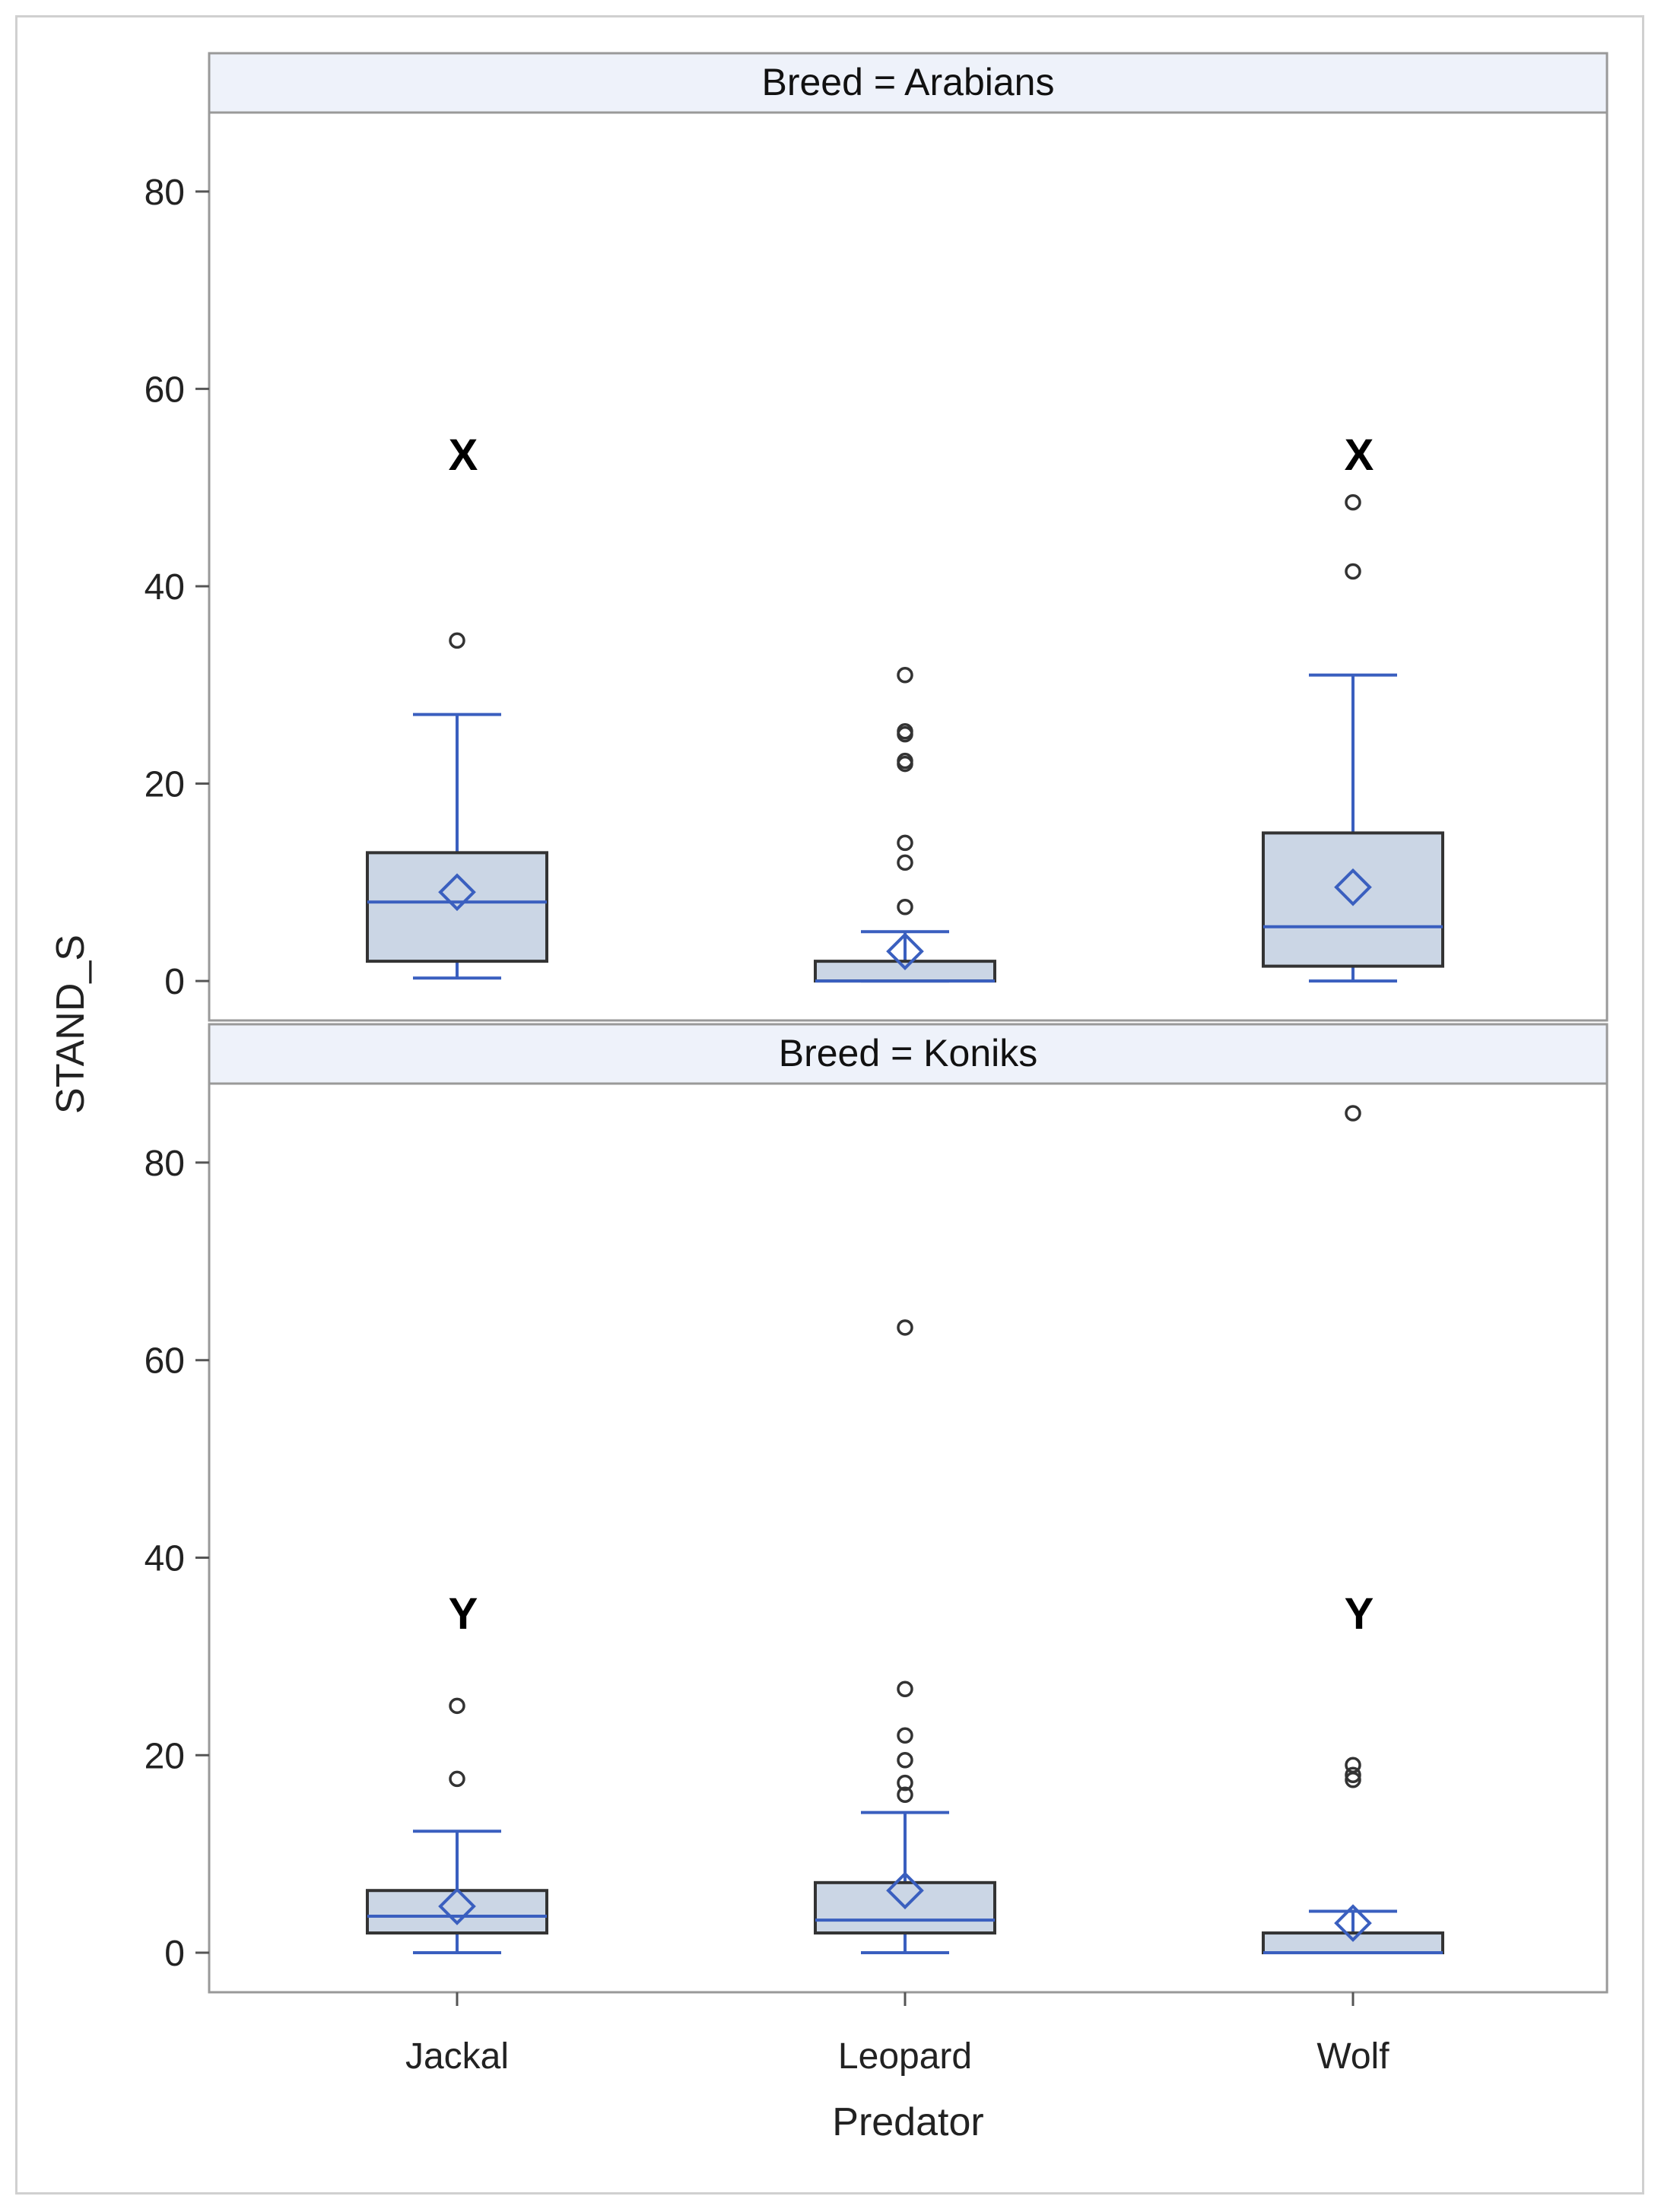  I want to click on y-axis-title: STAND_S, so click(71, 1024).